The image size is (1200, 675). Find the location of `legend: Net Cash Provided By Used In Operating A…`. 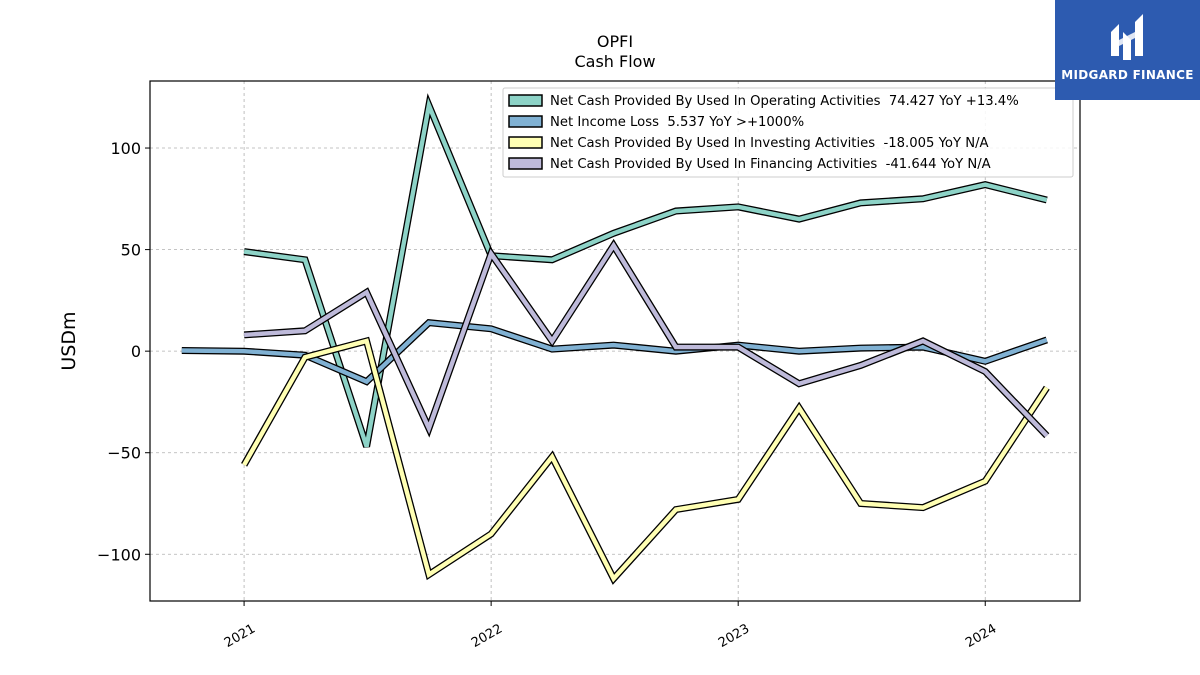

legend: Net Cash Provided By Used In Operating A… is located at coordinates (788, 132).